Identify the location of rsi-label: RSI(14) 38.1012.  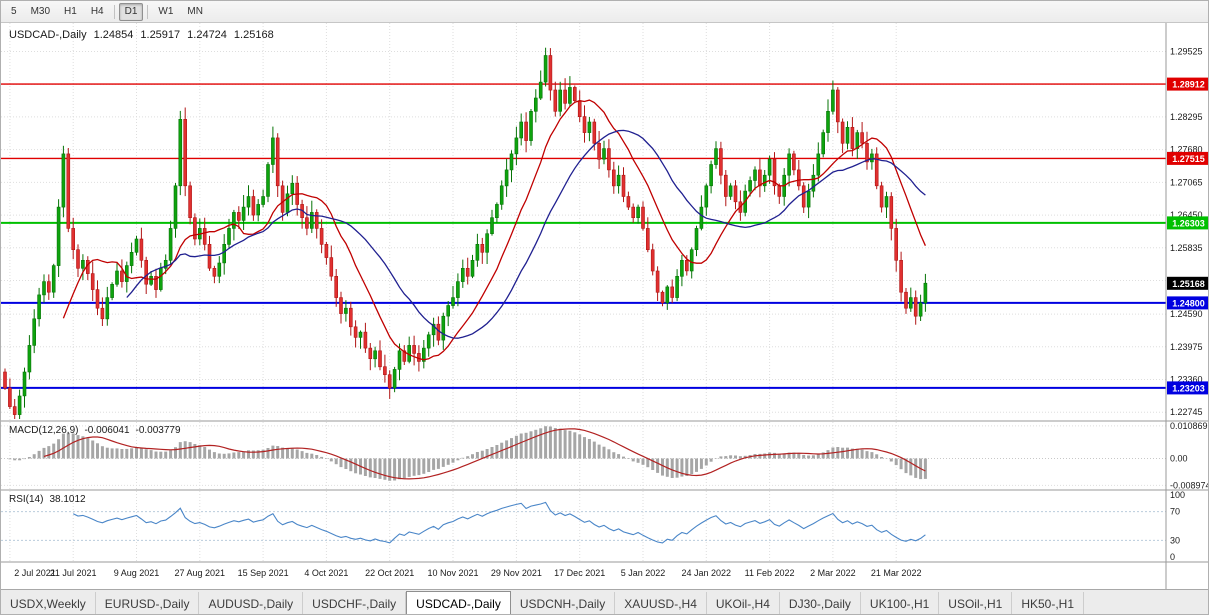
(47, 499).